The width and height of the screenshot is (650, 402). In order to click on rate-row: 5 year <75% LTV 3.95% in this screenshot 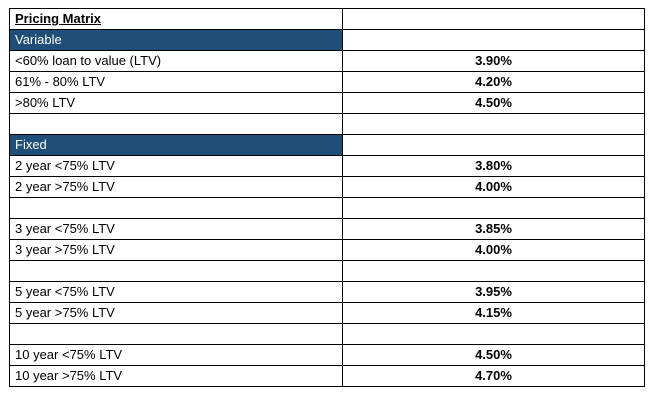, I will do `click(327, 292)`.